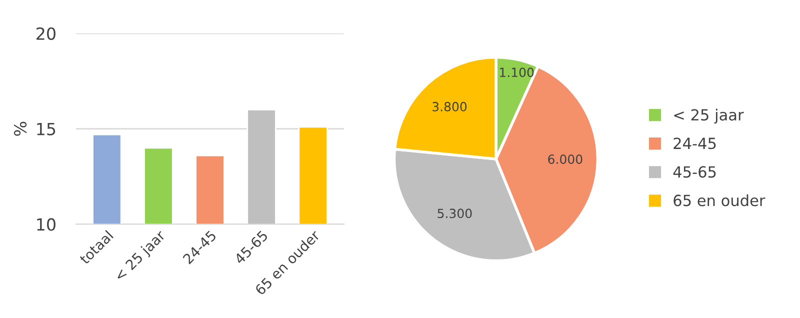 The width and height of the screenshot is (800, 318). I want to click on y-axis-title: %, so click(20, 129).